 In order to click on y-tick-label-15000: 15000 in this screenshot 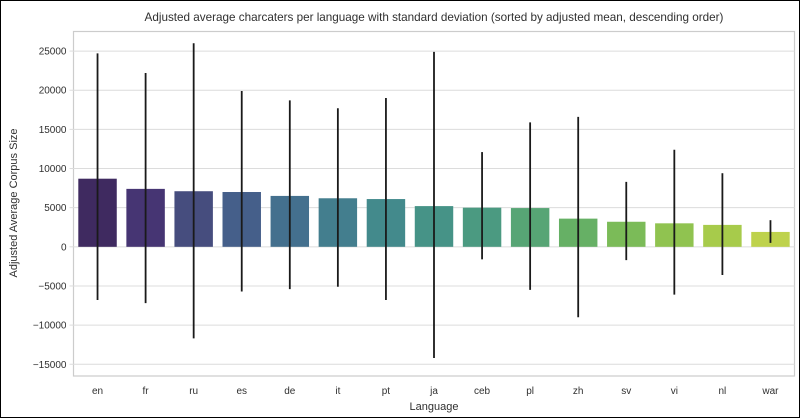, I will do `click(53, 130)`.